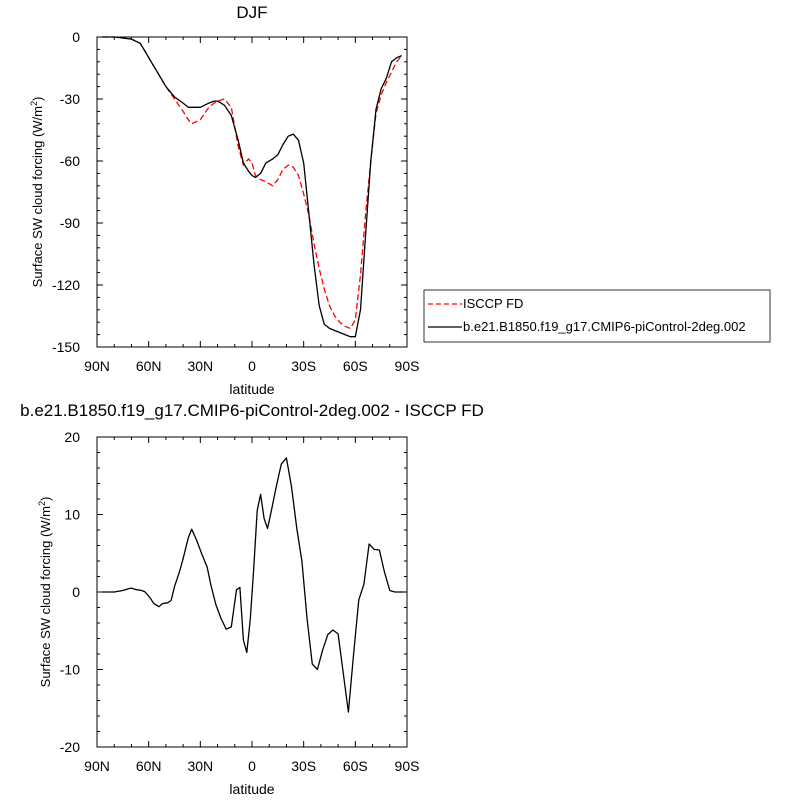 The height and width of the screenshot is (805, 800). What do you see at coordinates (149, 366) in the screenshot?
I see `top-x-tick-label: 60N` at bounding box center [149, 366].